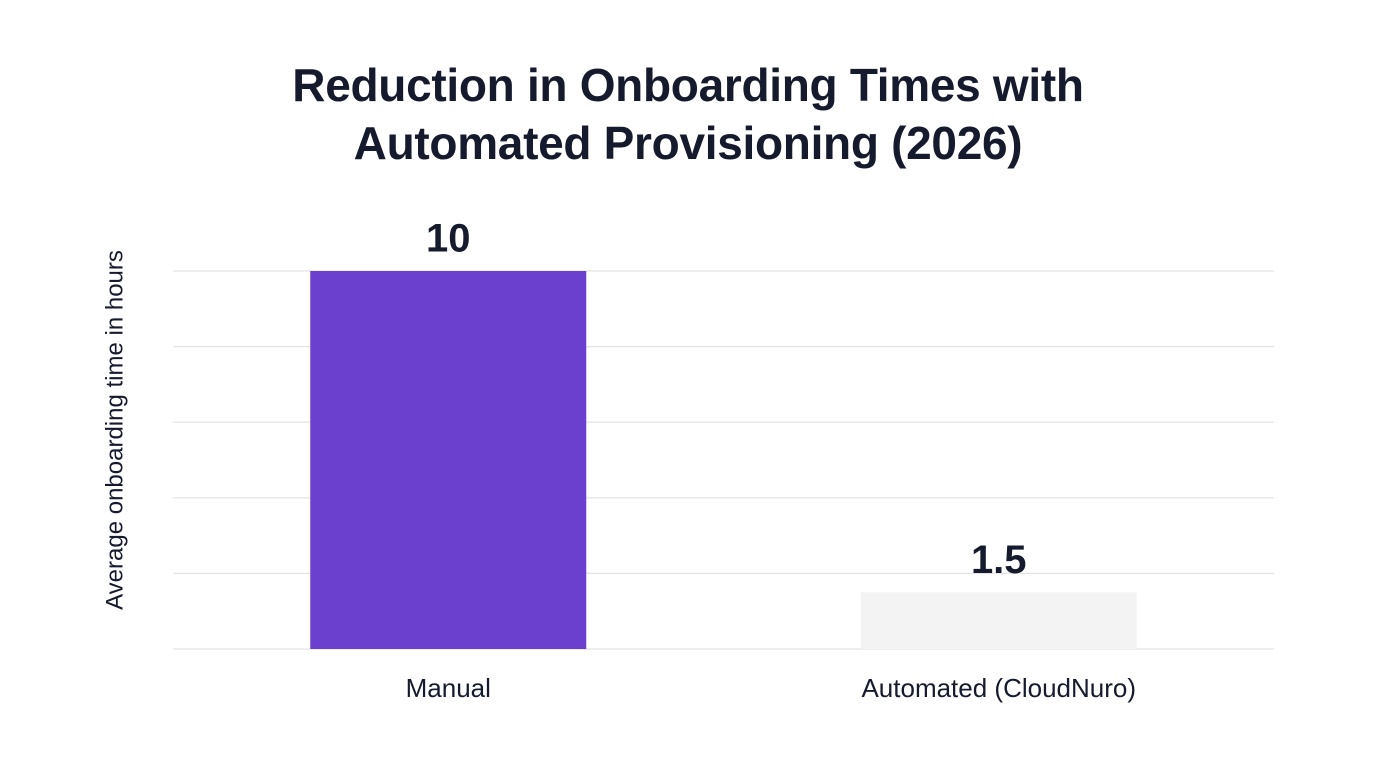  What do you see at coordinates (998, 688) in the screenshot?
I see `x-tick-label: Automated (CloudNuro)` at bounding box center [998, 688].